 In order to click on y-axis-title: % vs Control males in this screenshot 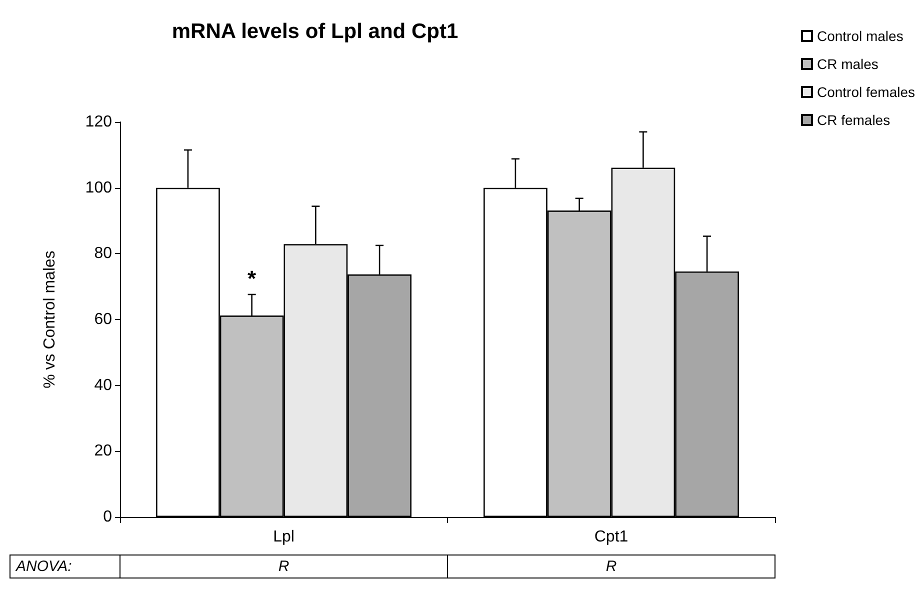, I will do `click(50, 319)`.